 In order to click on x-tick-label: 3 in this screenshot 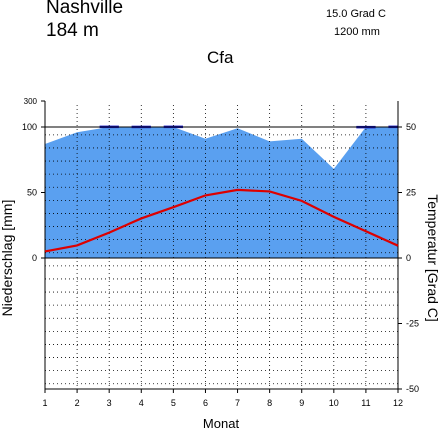, I will do `click(109, 403)`.